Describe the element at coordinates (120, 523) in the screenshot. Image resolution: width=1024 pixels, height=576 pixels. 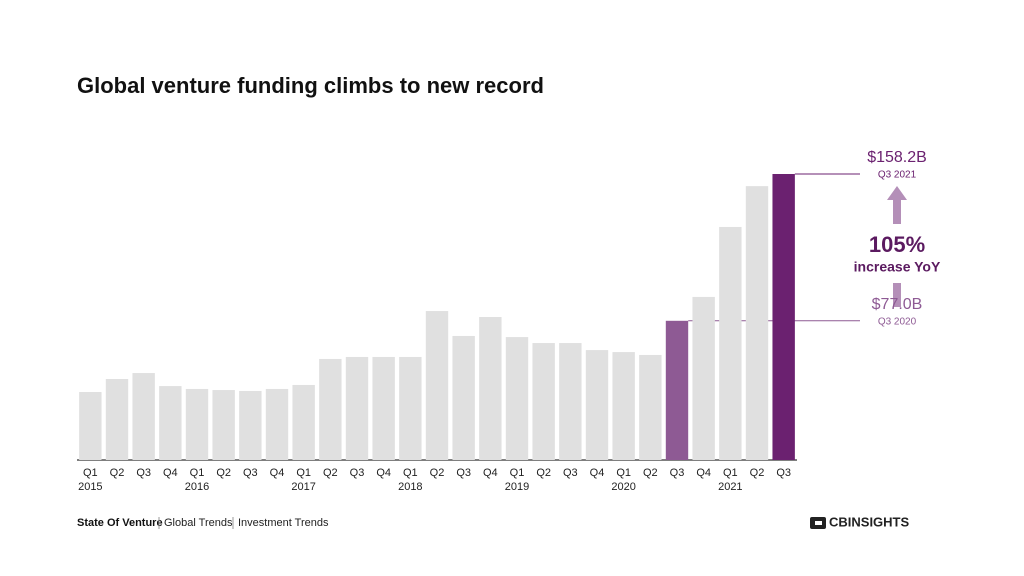
I see `footer-link: State Of Venture` at that location.